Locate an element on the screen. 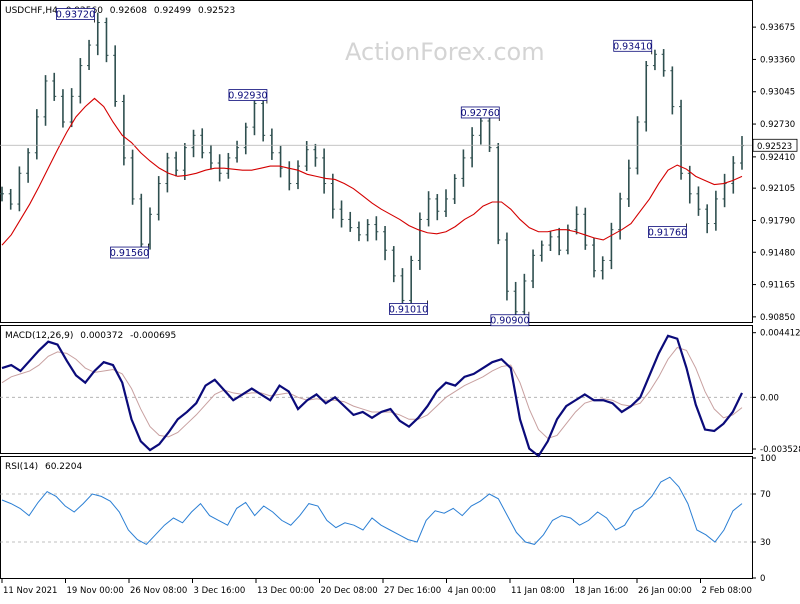 This screenshot has width=800, height=604. x-tick-label: 19 Nov 00:00 is located at coordinates (95, 591).